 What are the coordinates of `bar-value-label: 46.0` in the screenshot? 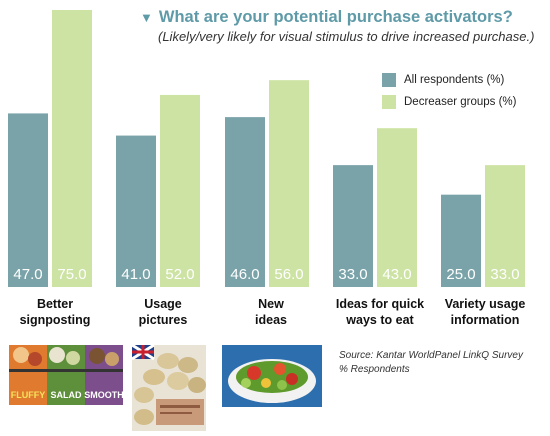 It's located at (244, 274).